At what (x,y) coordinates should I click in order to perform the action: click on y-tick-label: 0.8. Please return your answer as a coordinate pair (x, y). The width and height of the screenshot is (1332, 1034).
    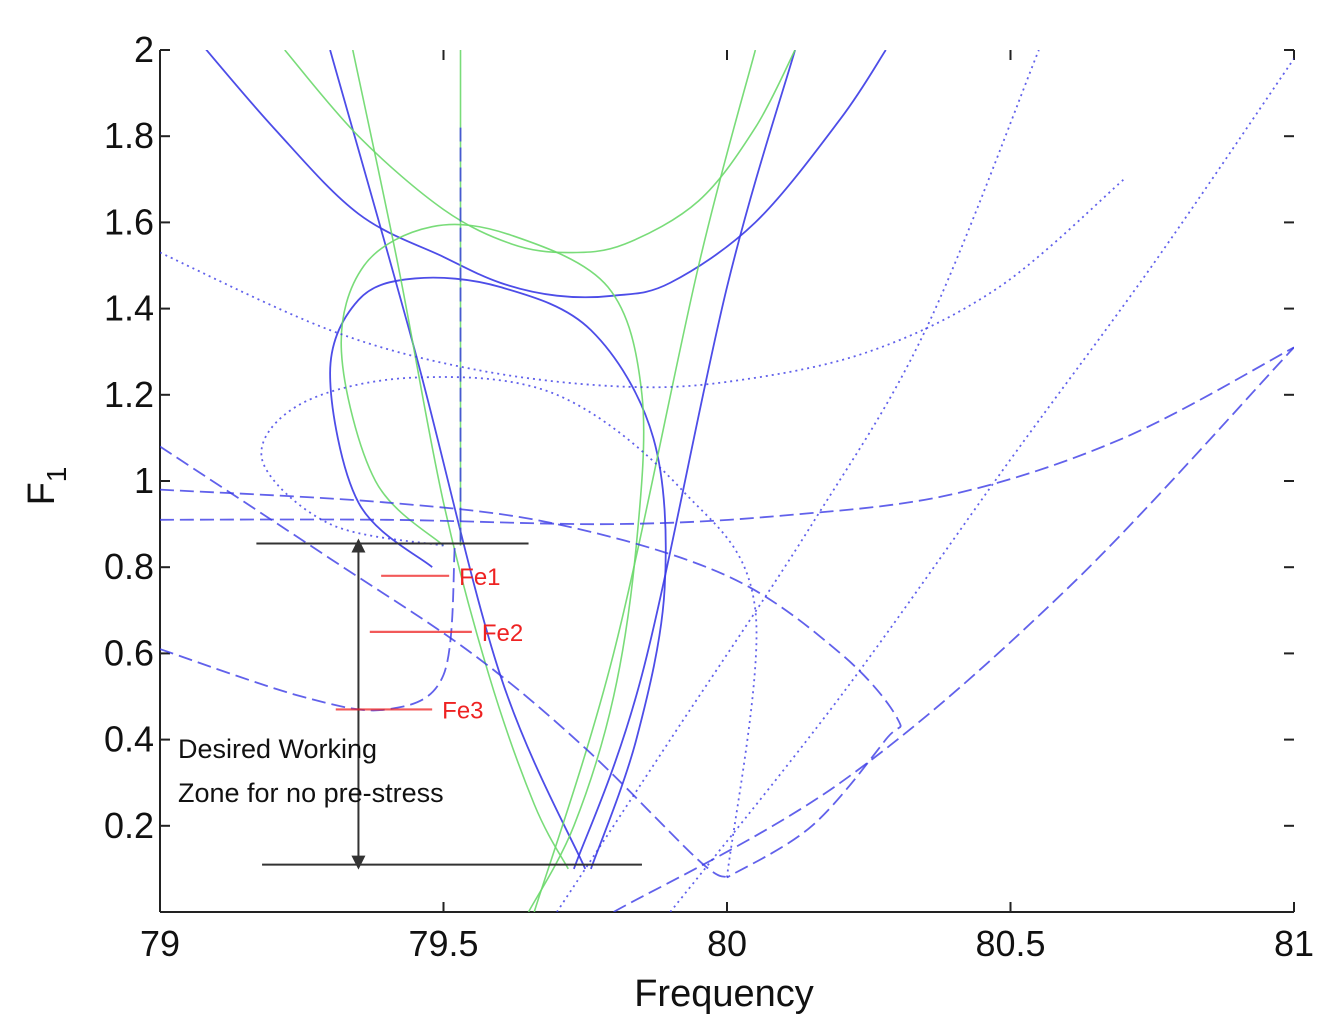
    Looking at the image, I should click on (129, 566).